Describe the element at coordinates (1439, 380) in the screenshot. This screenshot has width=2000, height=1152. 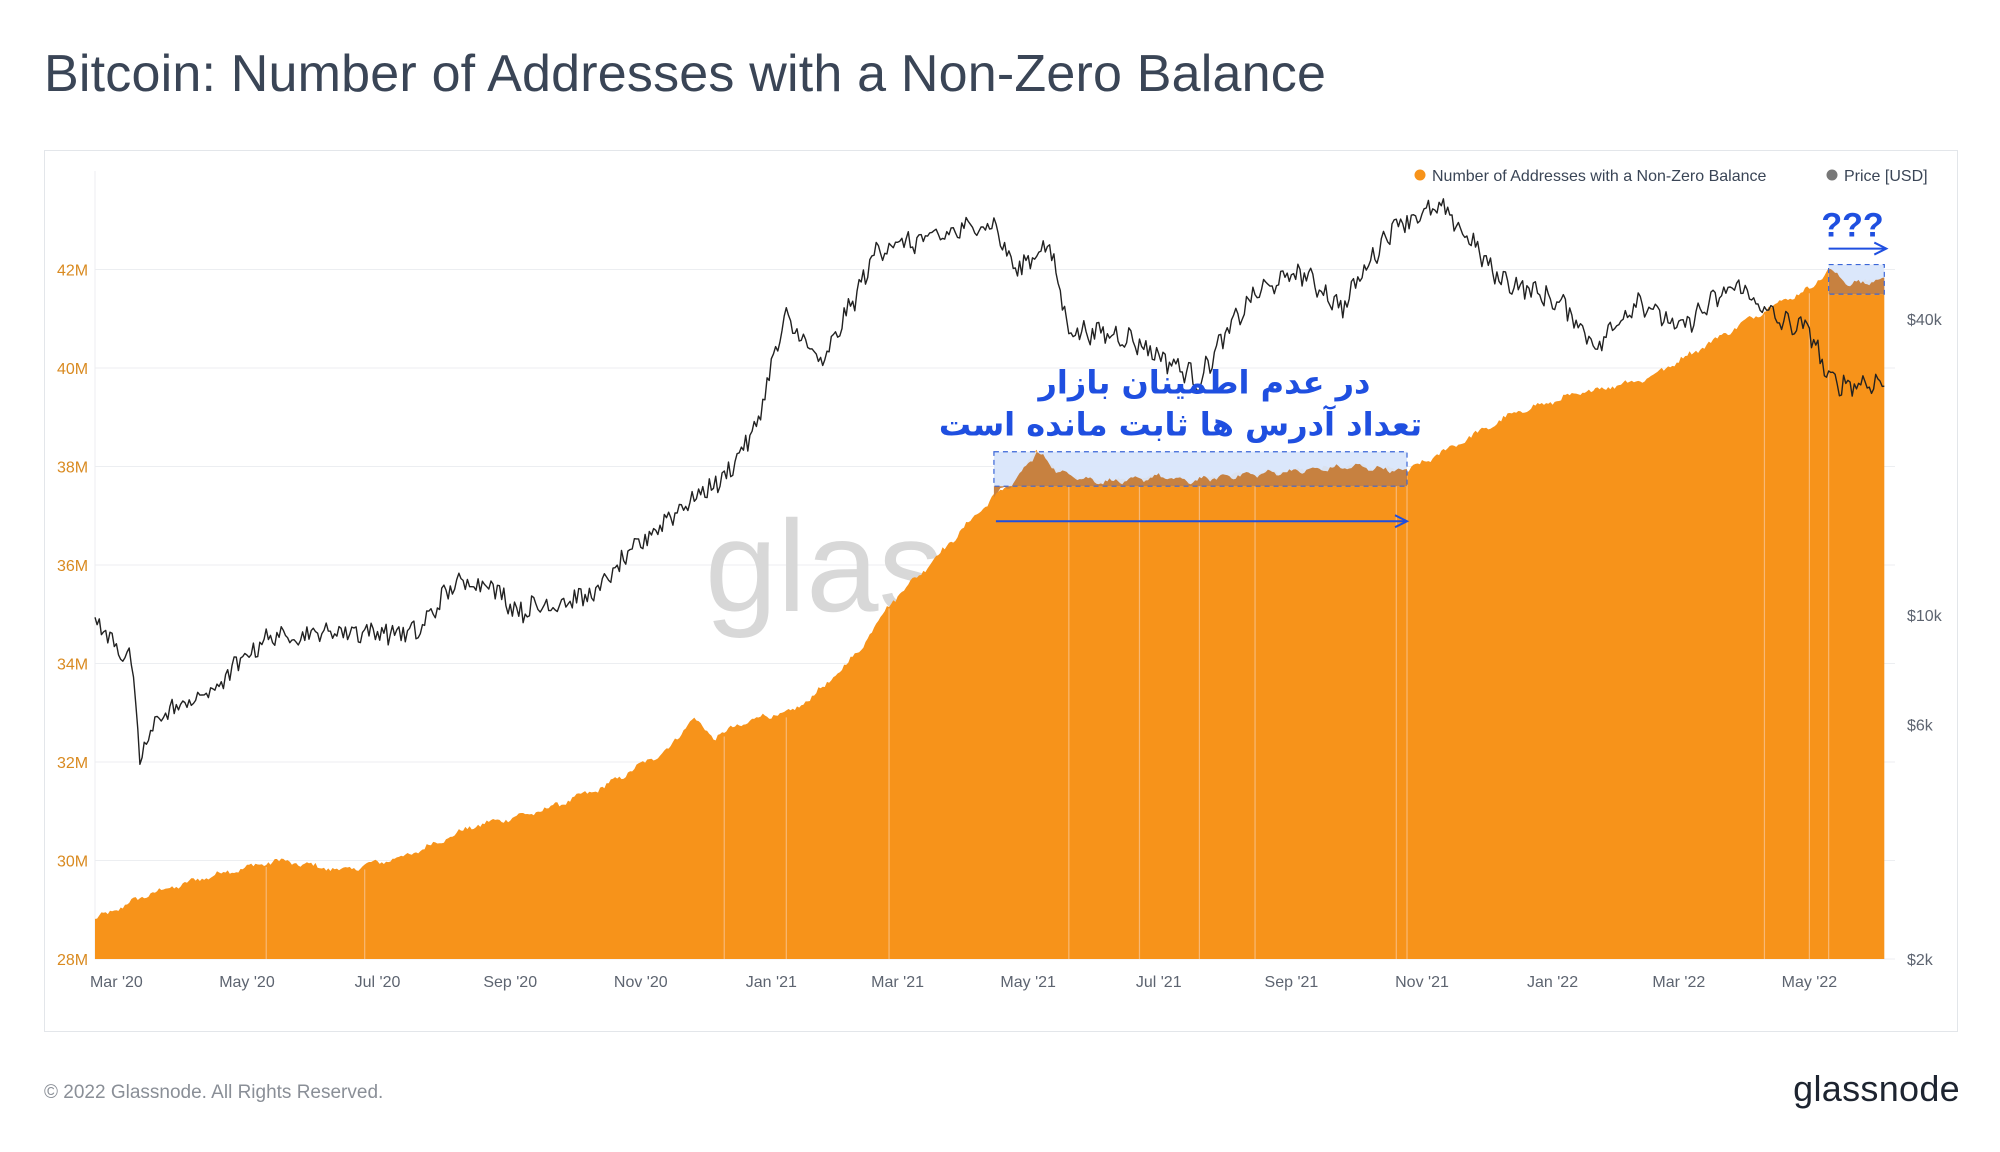
I see `annotation-highlights` at that location.